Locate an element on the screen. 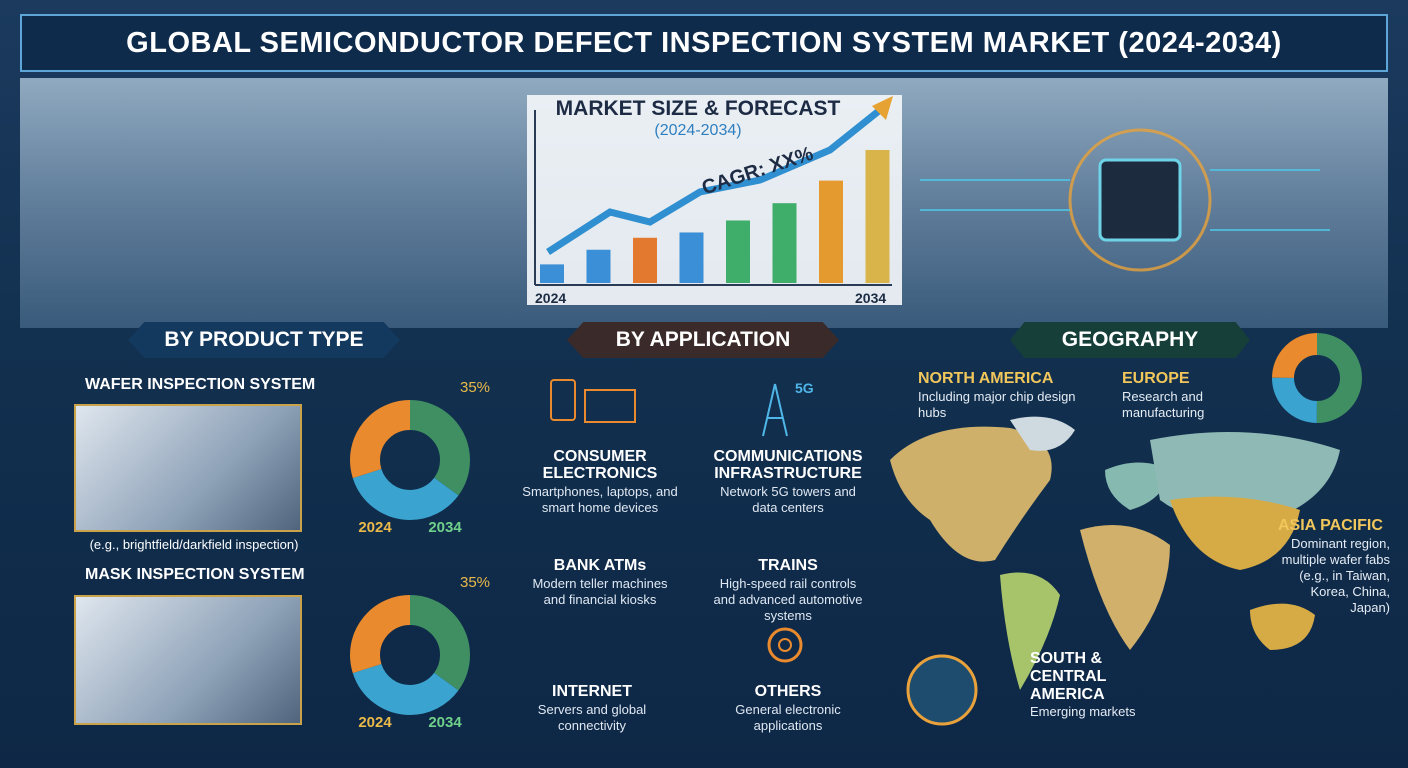 The height and width of the screenshot is (768, 1408). map-south-america is located at coordinates (1030, 631).